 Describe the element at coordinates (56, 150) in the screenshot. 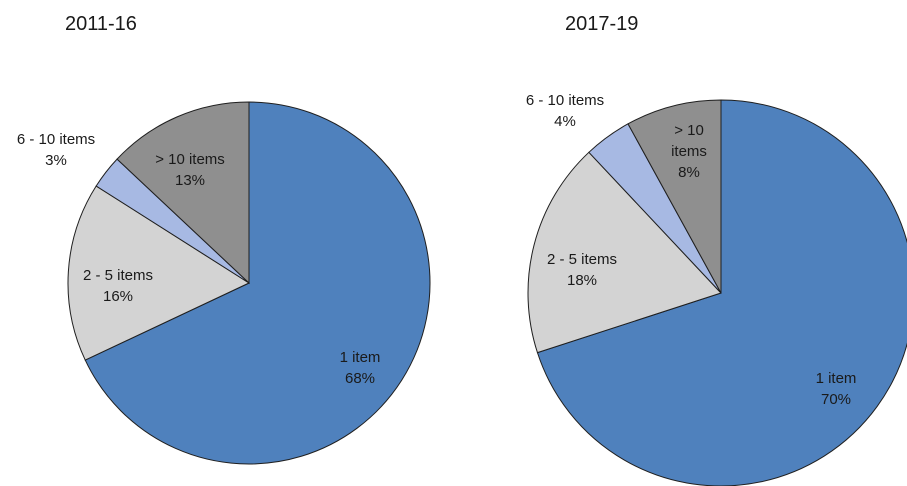

I see `slice-label: 6 - 10 items 3%` at that location.